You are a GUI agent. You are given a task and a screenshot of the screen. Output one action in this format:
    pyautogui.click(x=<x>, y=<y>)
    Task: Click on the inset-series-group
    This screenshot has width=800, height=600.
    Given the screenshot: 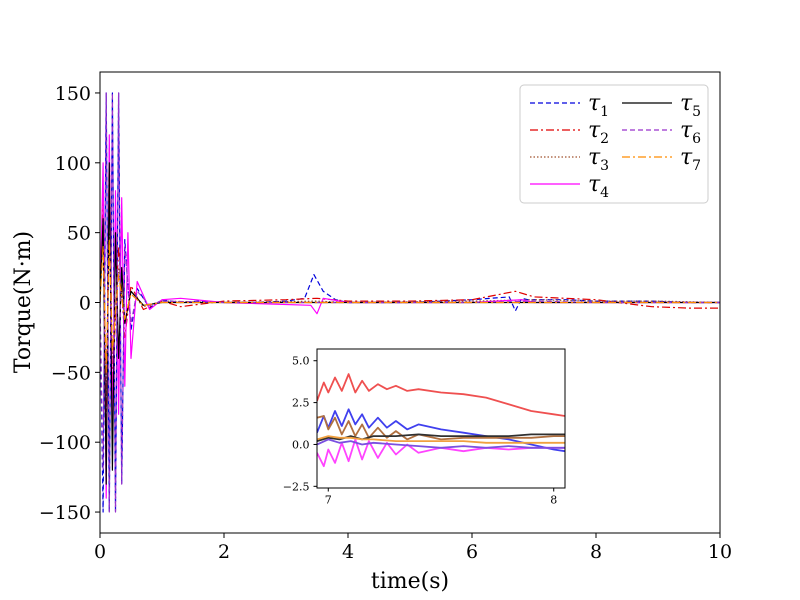 What is the action you would take?
    pyautogui.click(x=441, y=420)
    